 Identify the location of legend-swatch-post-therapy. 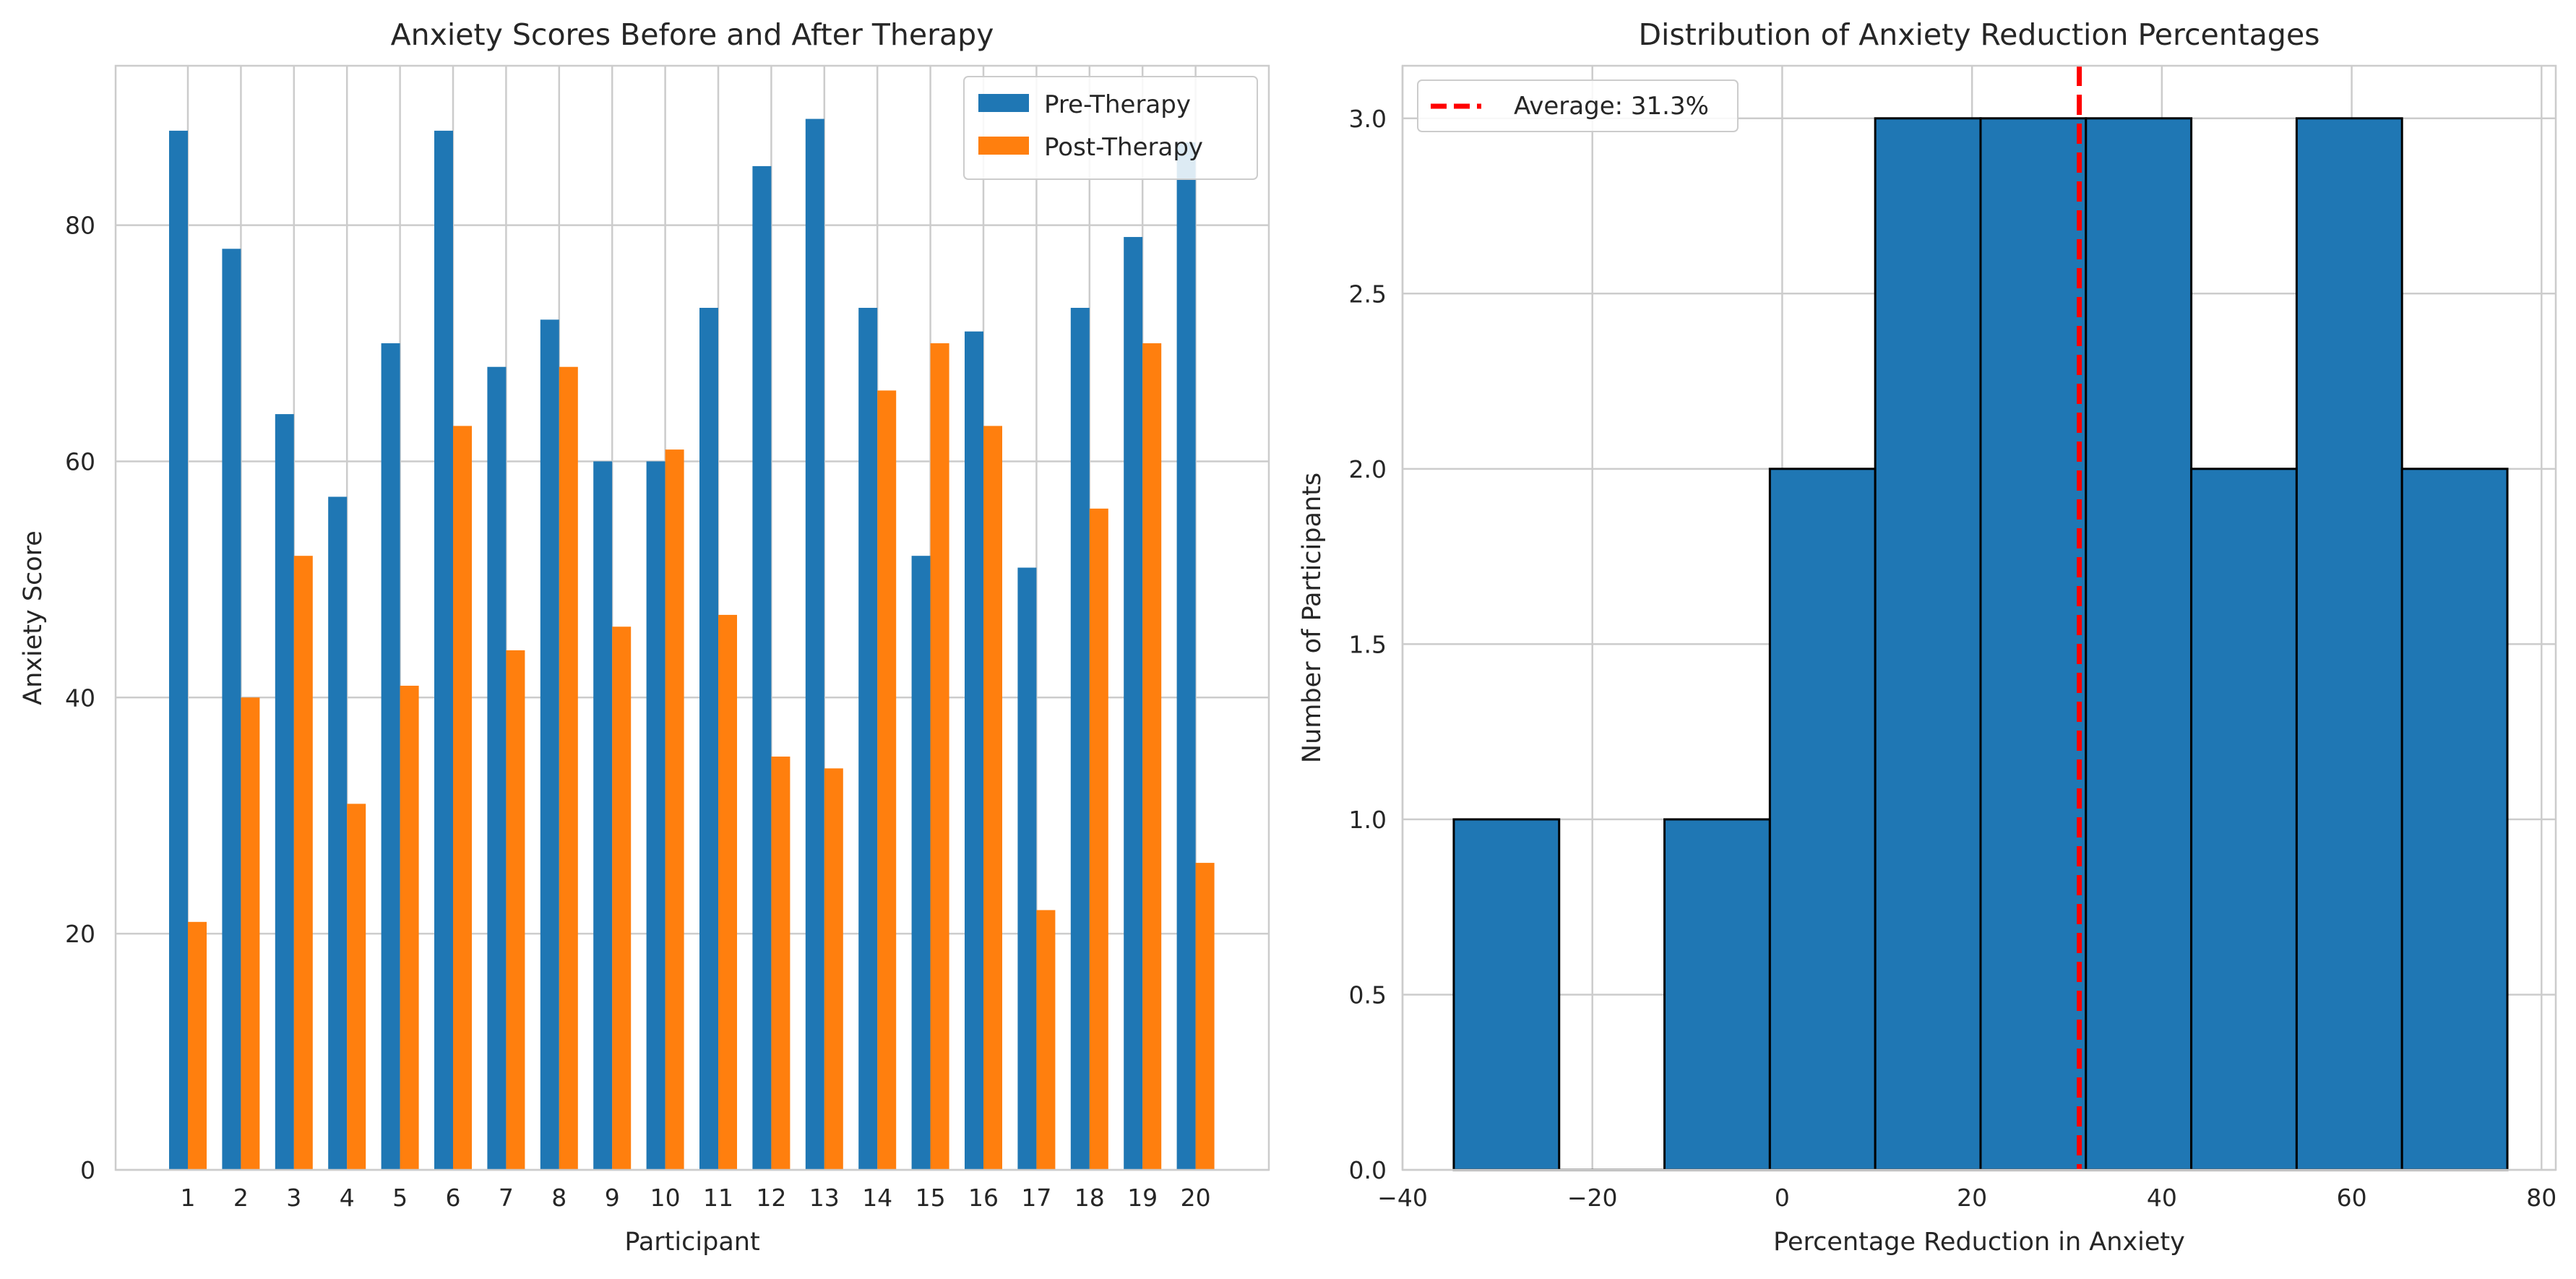
(1003, 146).